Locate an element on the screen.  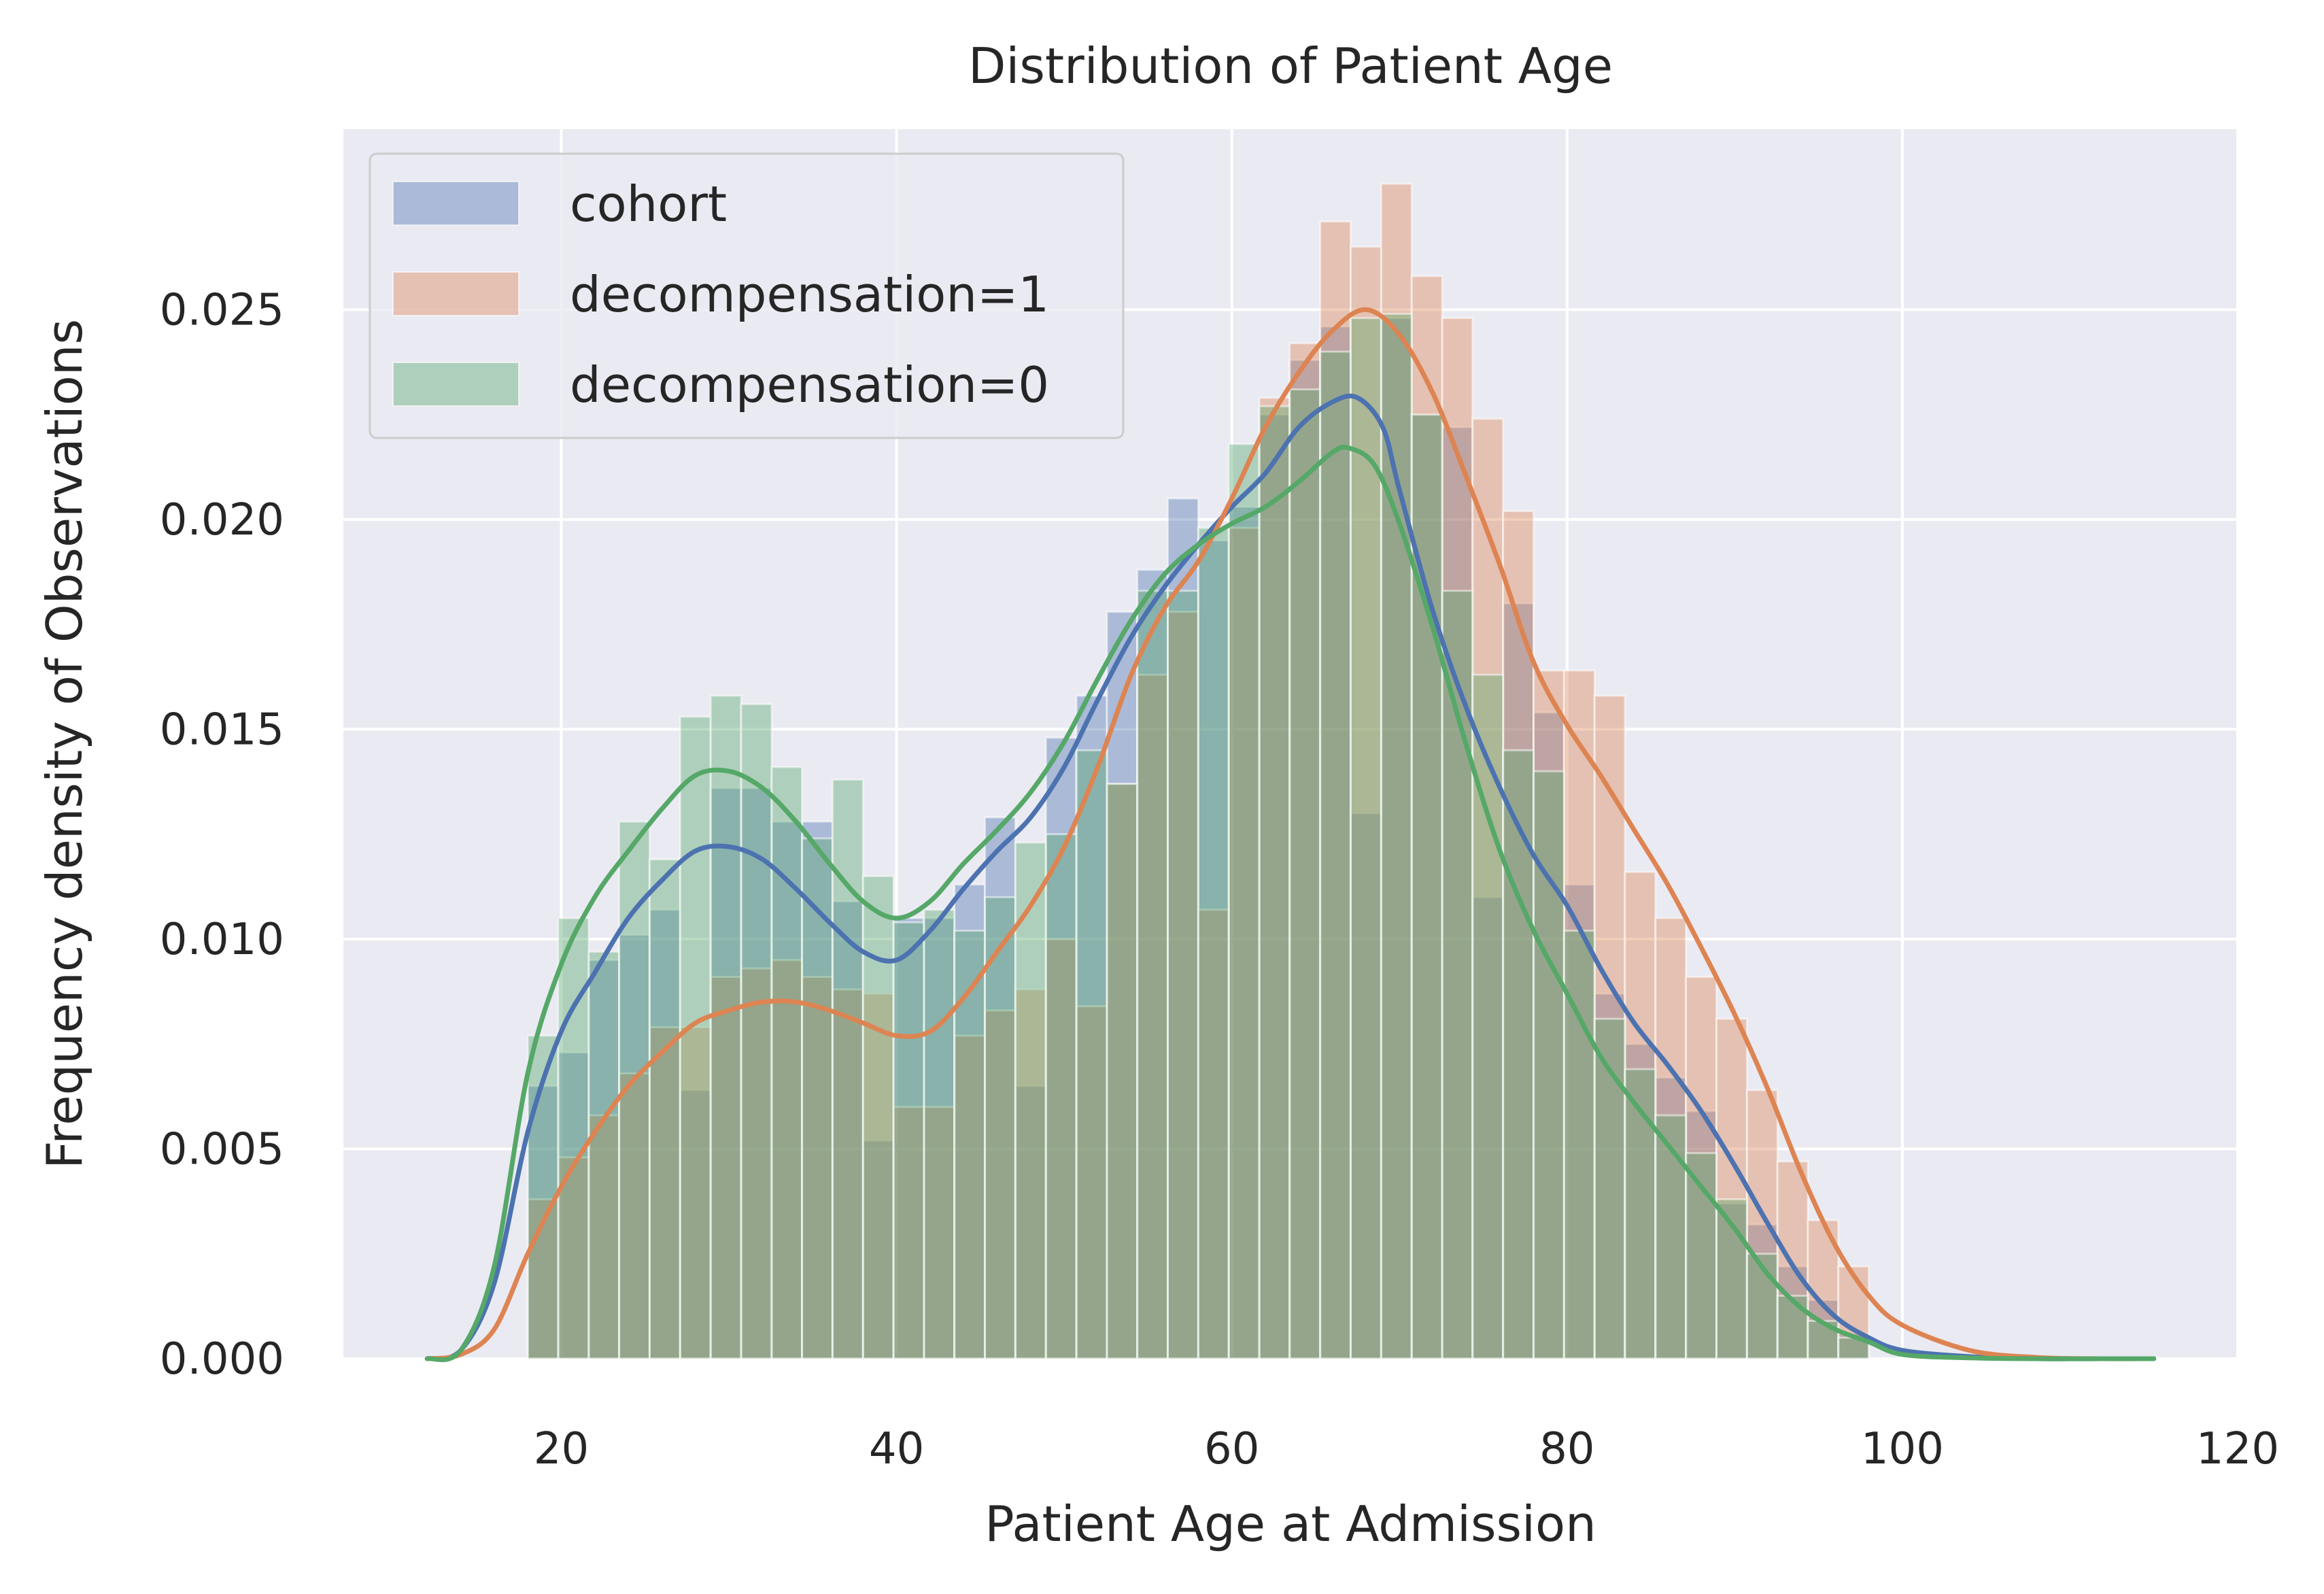
y-tick-label: 0.015 is located at coordinates (222, 730).